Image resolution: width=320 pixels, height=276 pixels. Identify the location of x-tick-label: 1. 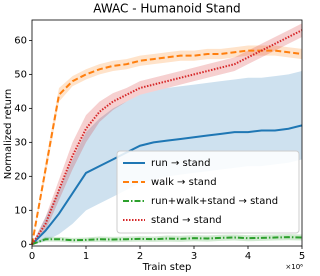
(86, 256).